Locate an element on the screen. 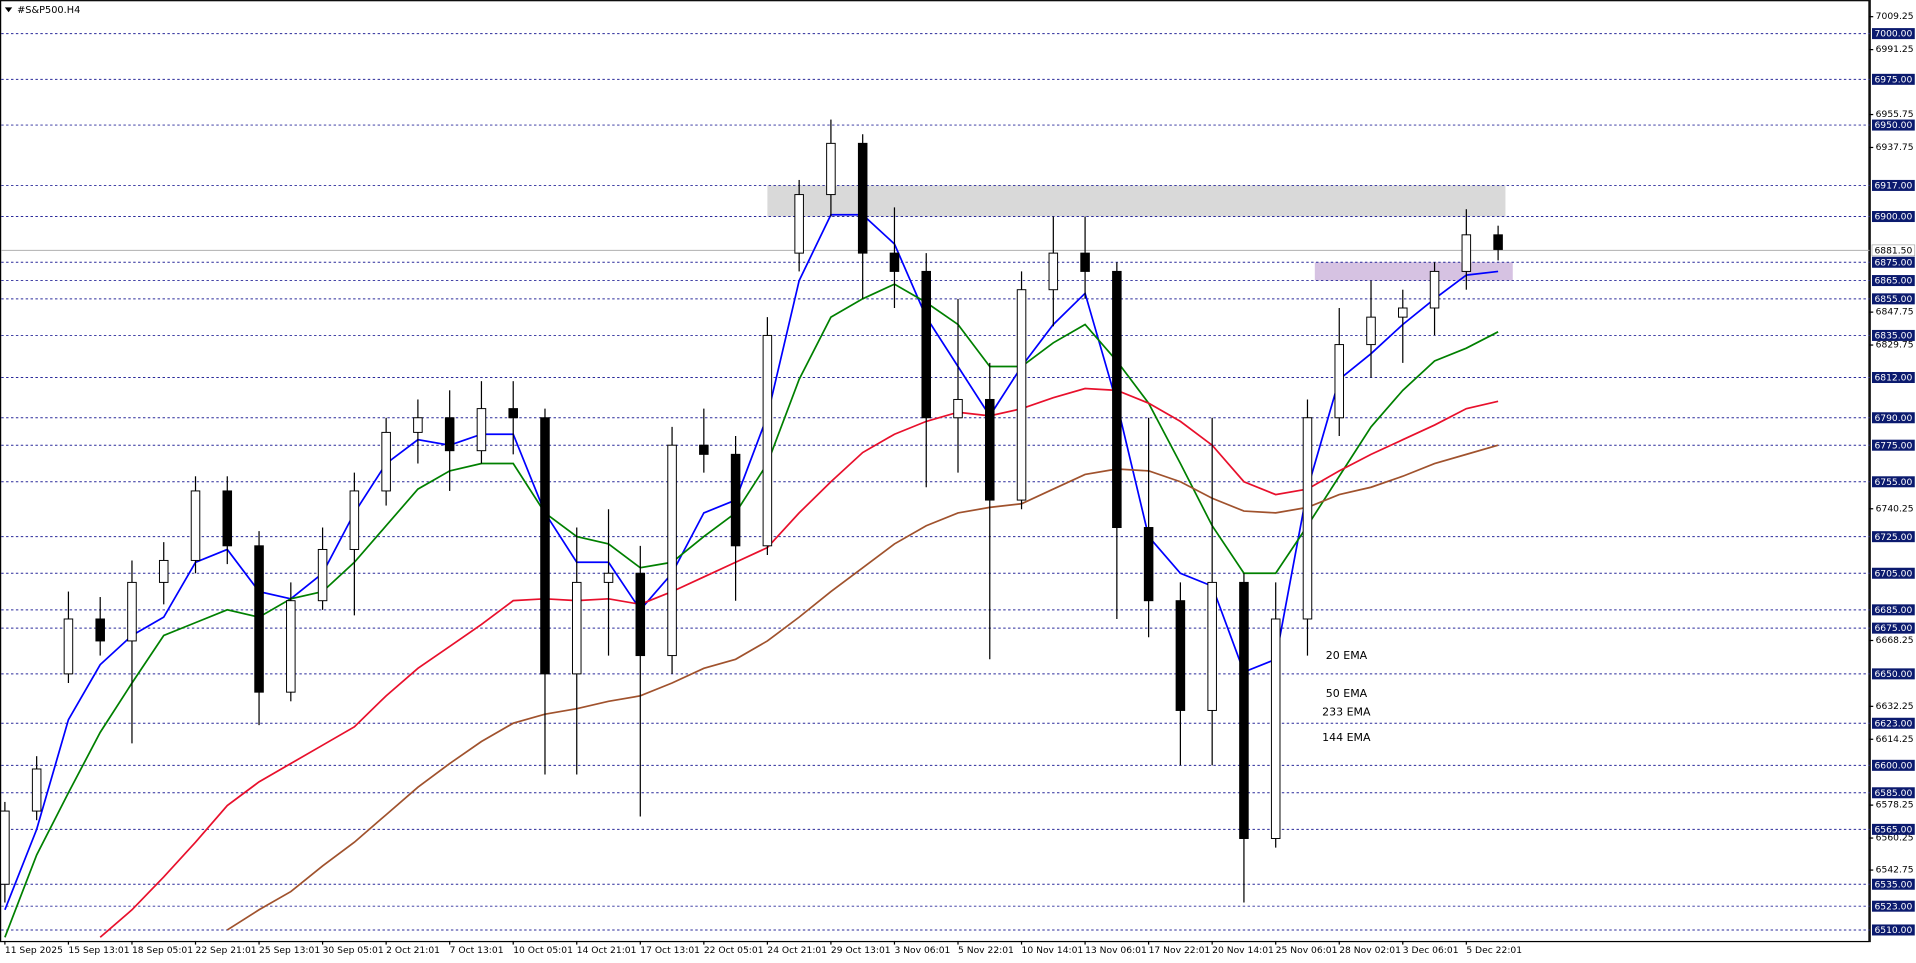 Image resolution: width=1916 pixels, height=963 pixels. level-label: 6835.00 is located at coordinates (1893, 336).